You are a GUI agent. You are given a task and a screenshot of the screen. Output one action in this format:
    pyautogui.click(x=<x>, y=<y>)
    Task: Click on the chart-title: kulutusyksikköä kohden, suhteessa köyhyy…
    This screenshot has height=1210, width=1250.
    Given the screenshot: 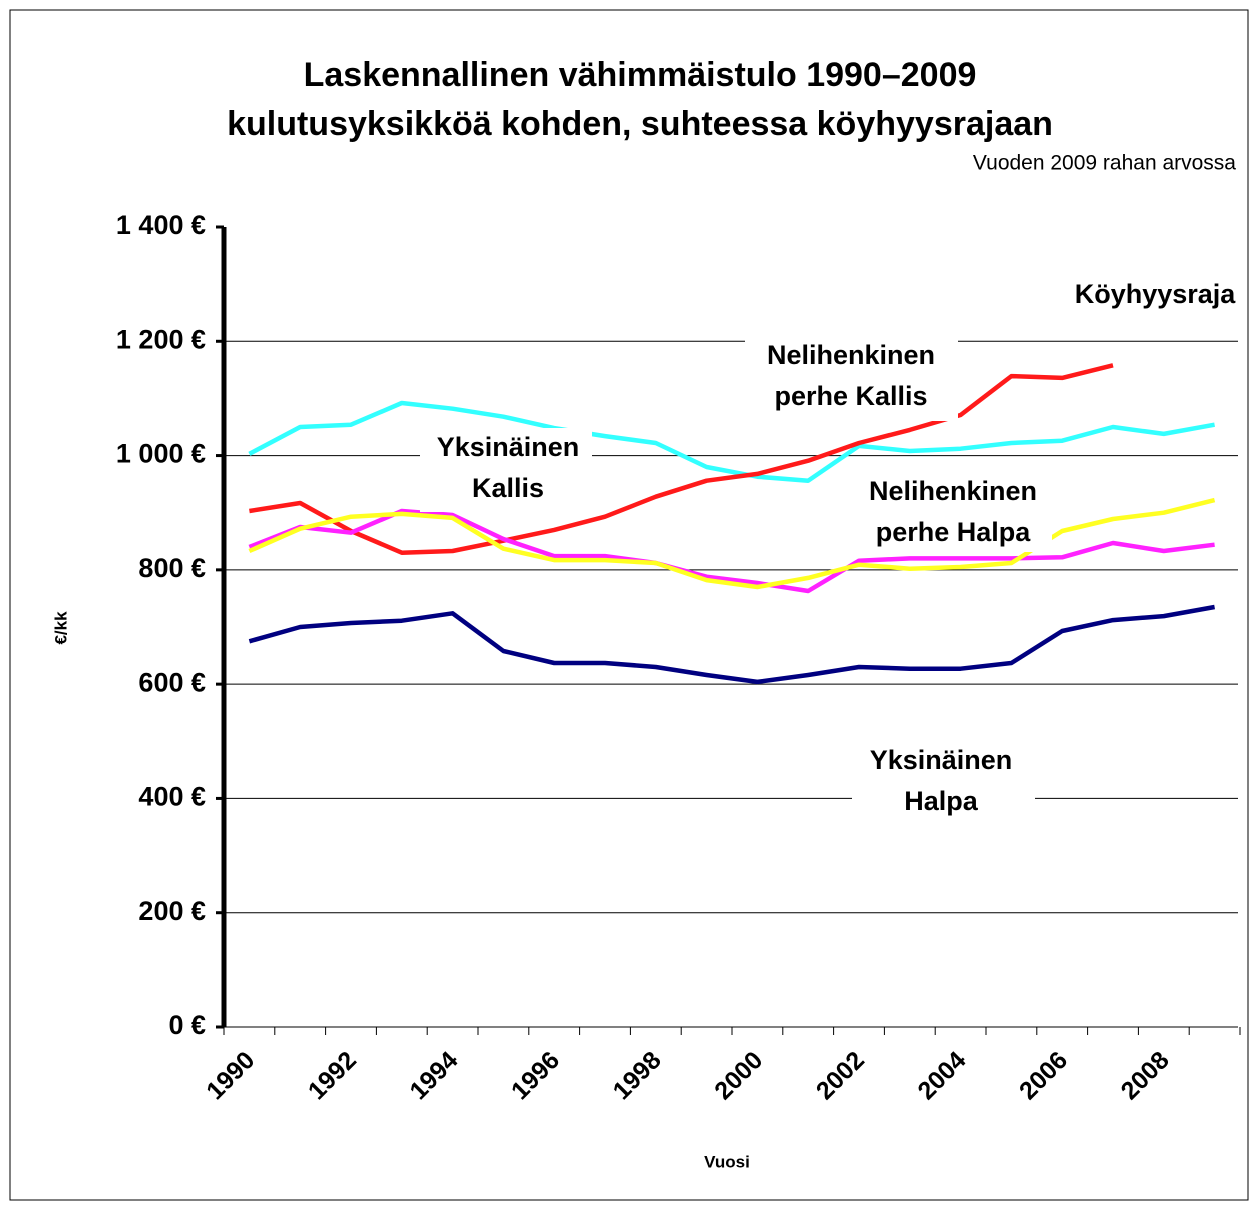 What is the action you would take?
    pyautogui.click(x=640, y=124)
    